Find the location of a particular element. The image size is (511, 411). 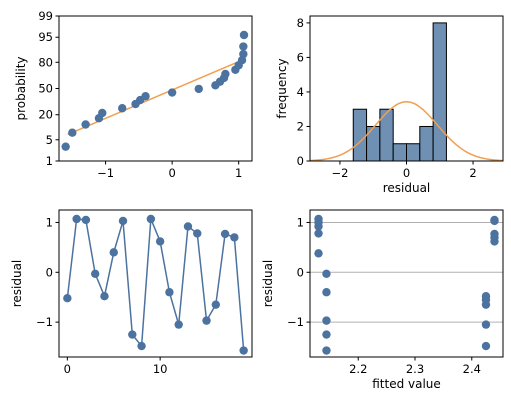

y-tick-label: 99 is located at coordinates (45, 16).